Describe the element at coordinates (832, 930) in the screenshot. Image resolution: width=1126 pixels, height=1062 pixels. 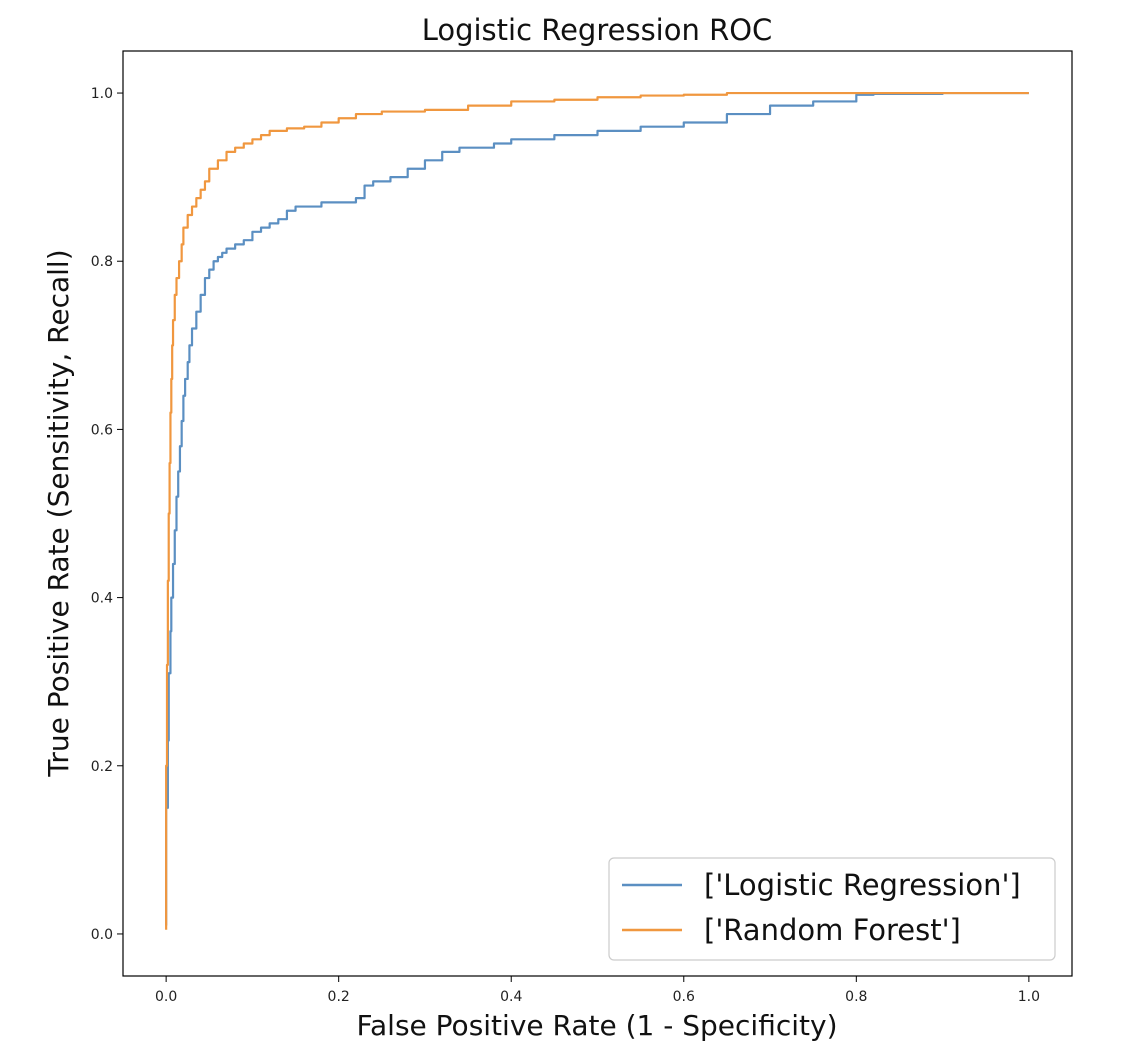
I see `legend-label-random-forest: ['Random Forest']` at that location.